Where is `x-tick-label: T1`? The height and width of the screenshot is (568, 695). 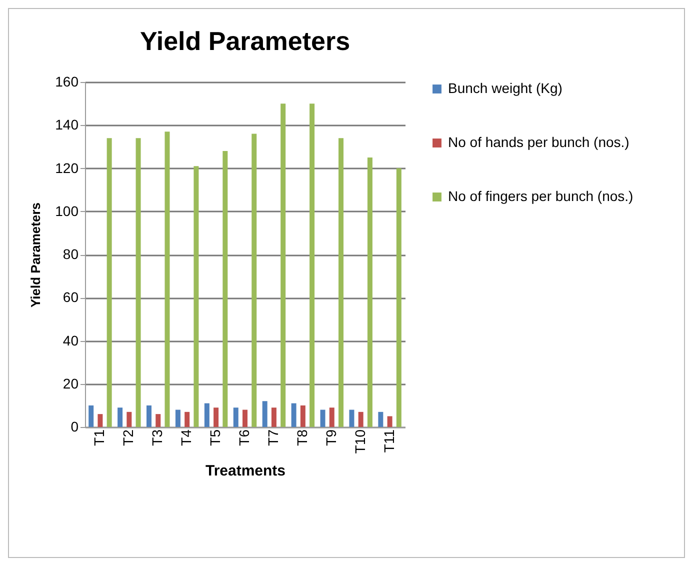
x-tick-label: T1 is located at coordinates (99, 437).